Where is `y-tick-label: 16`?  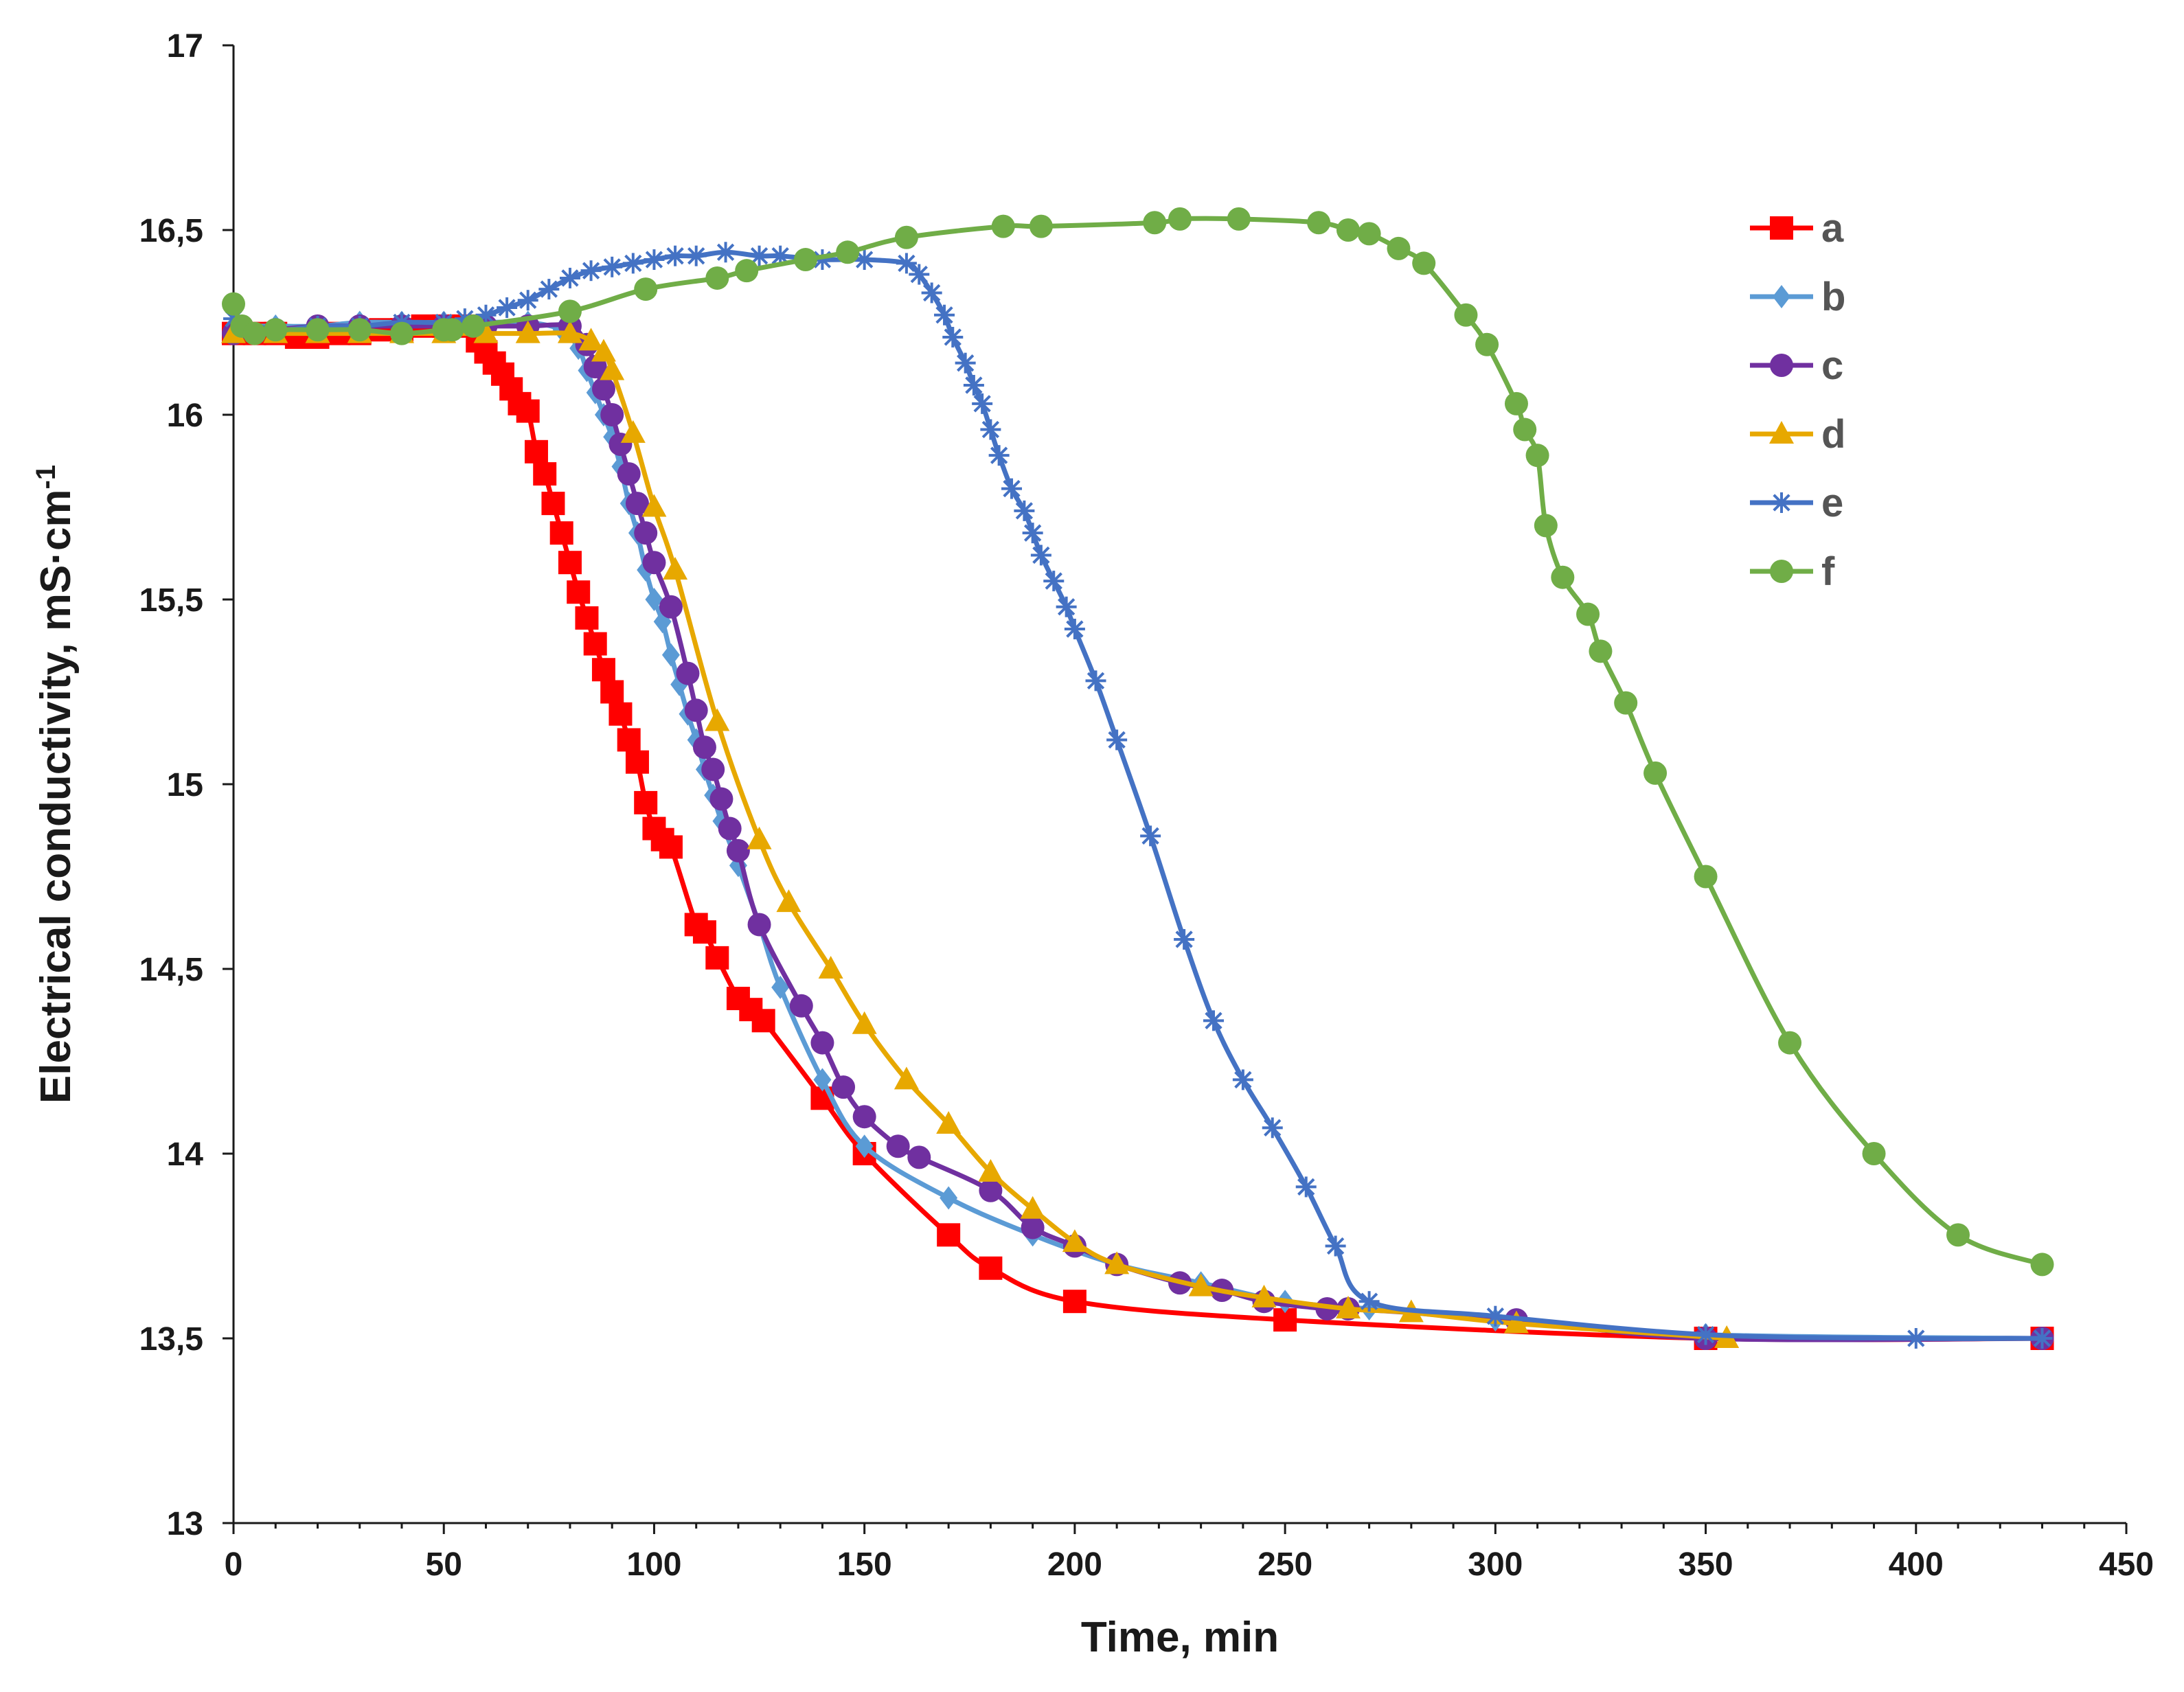 y-tick-label: 16 is located at coordinates (185, 416).